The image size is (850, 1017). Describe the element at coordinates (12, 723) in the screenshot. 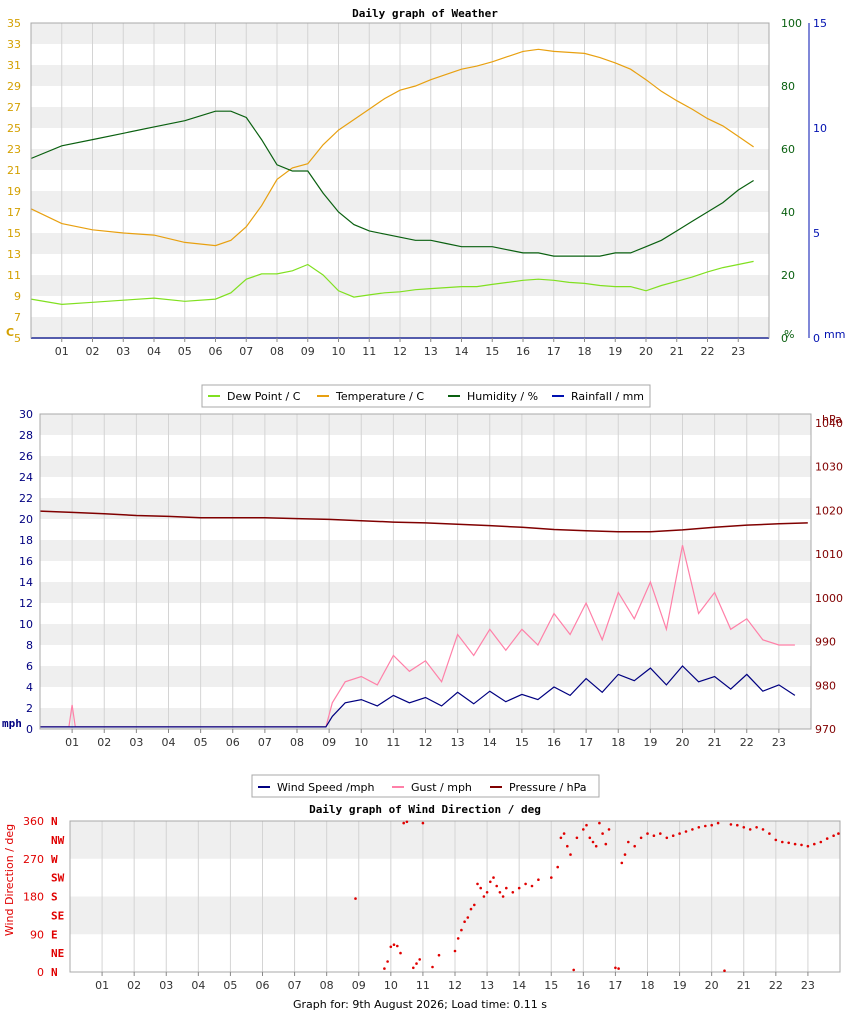

I see `chart2-left-unit: mph` at that location.